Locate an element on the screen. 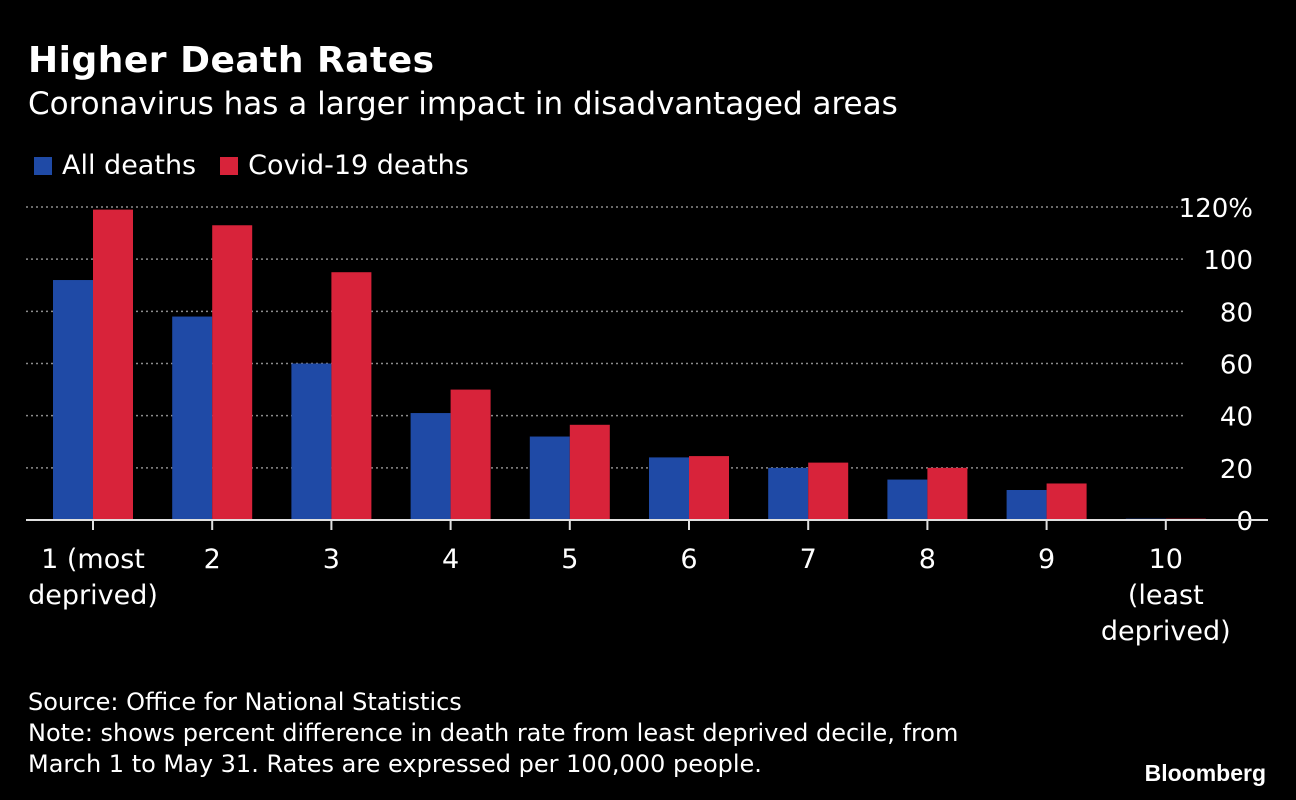 Image resolution: width=1296 pixels, height=800 pixels. legend: All deaths Covid-19 deaths is located at coordinates (263, 165).